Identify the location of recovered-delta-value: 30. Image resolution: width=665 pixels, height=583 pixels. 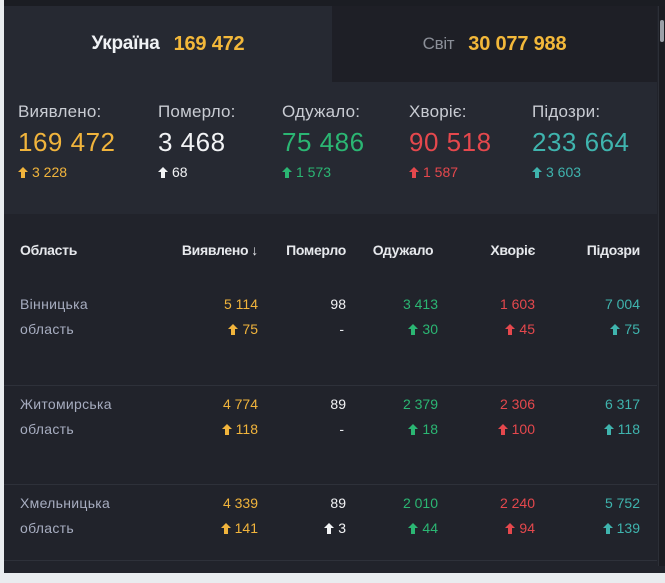
(430, 329).